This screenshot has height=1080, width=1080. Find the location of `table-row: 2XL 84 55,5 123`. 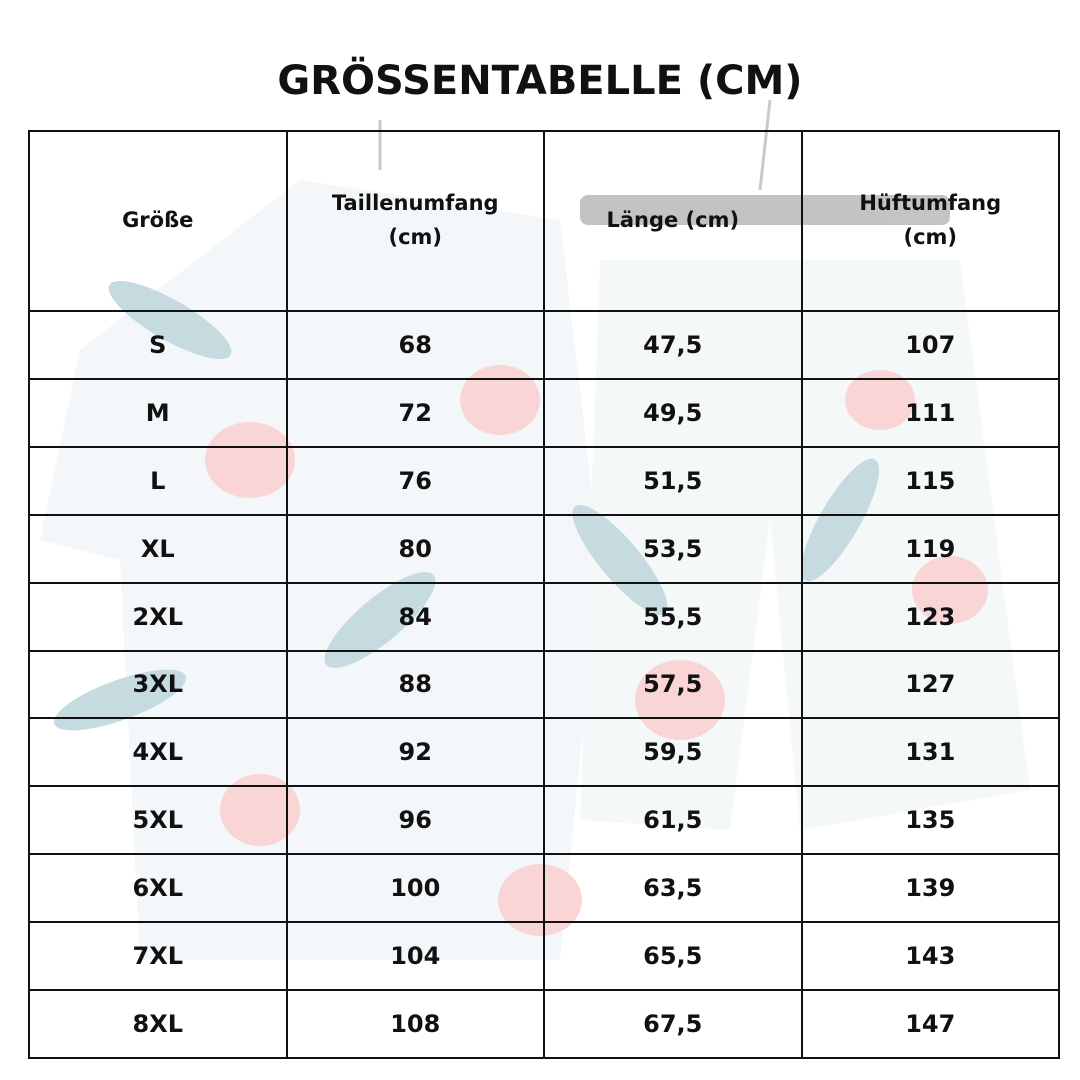

table-row: 2XL 84 55,5 123 is located at coordinates (544, 616).